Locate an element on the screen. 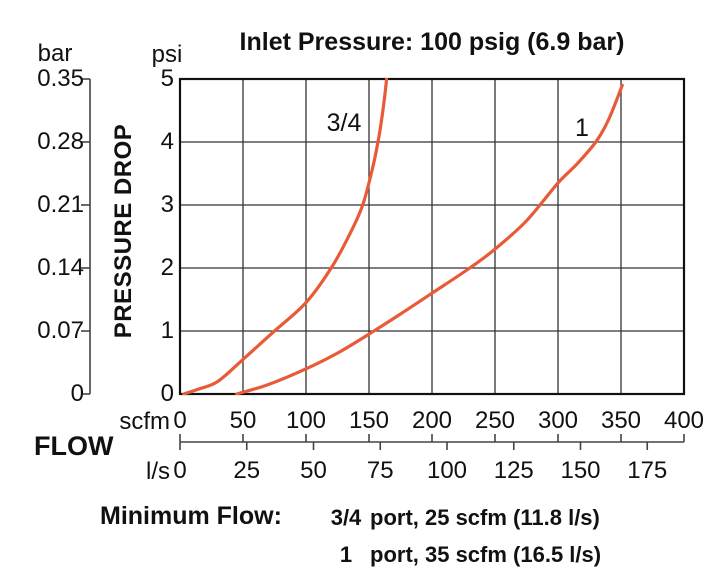  lps-tick-label: 125 is located at coordinates (513, 470).